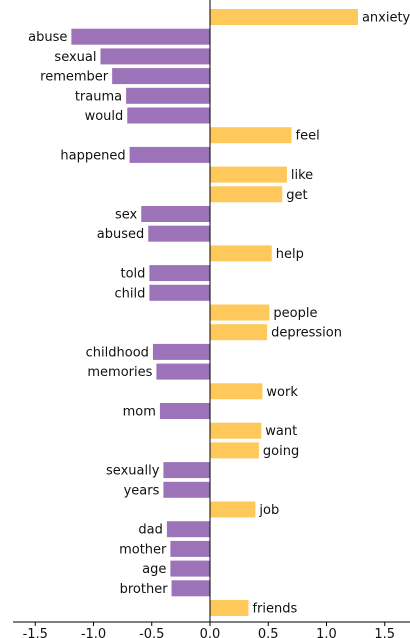  What do you see at coordinates (168, 95) in the screenshot?
I see `bar-trauma` at bounding box center [168, 95].